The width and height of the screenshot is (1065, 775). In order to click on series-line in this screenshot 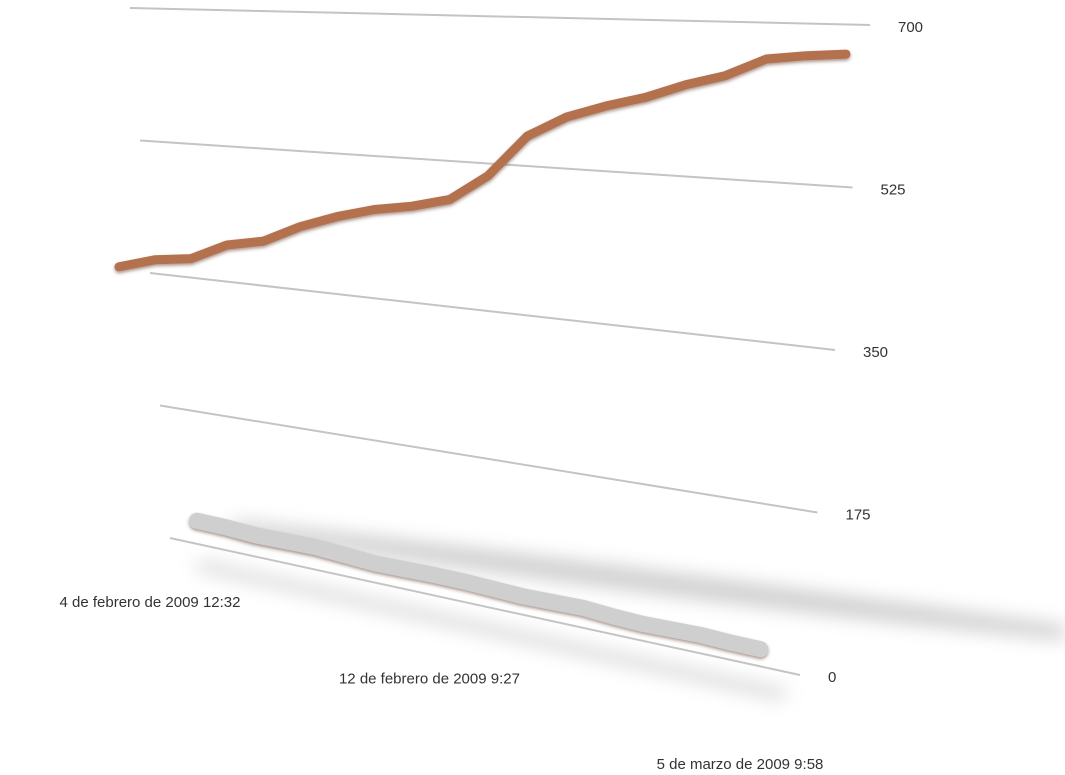, I will do `click(478, 585)`.